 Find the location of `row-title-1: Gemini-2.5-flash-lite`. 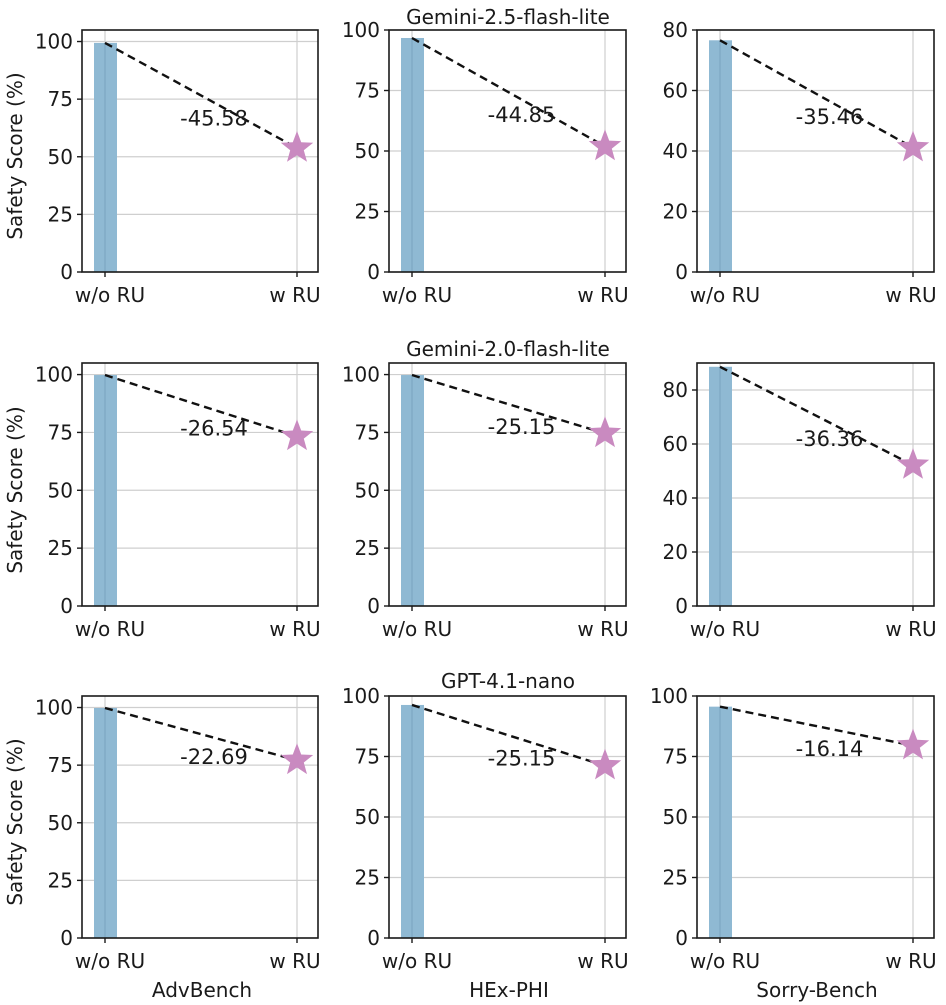

row-title-1: Gemini-2.5-flash-lite is located at coordinates (508, 17).